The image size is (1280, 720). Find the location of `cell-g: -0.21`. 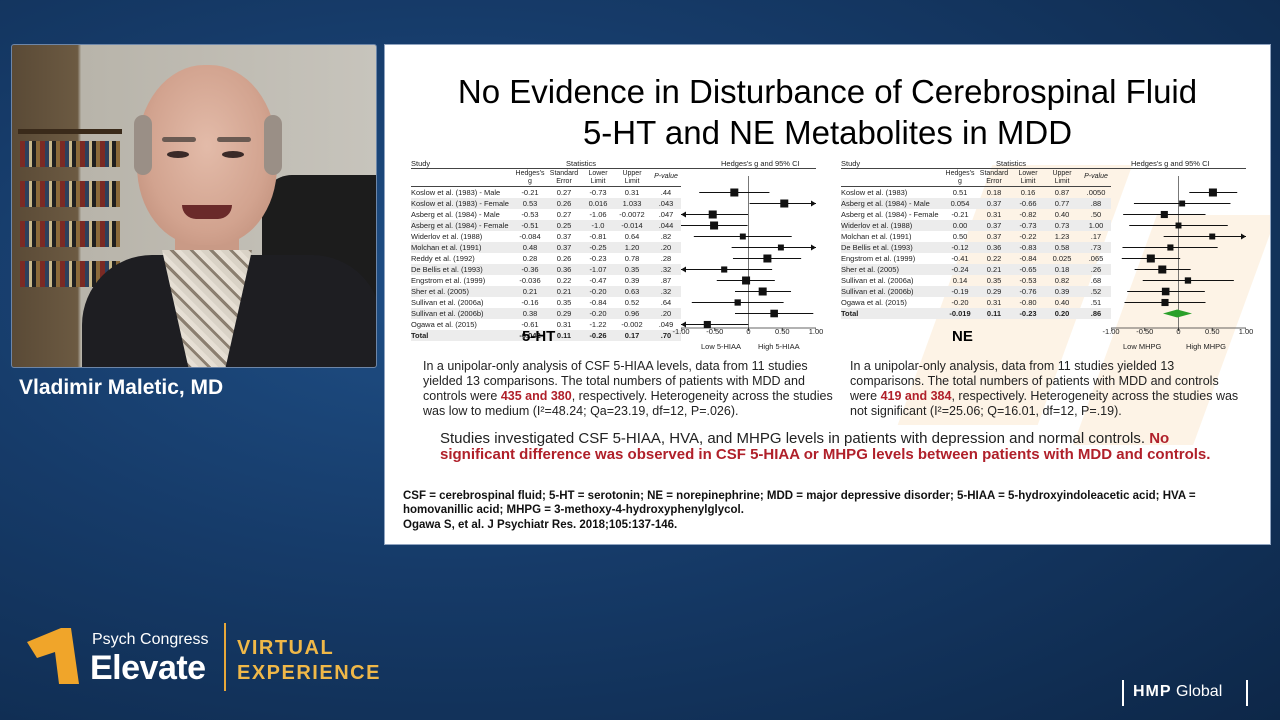

cell-g: -0.21 is located at coordinates (960, 214).